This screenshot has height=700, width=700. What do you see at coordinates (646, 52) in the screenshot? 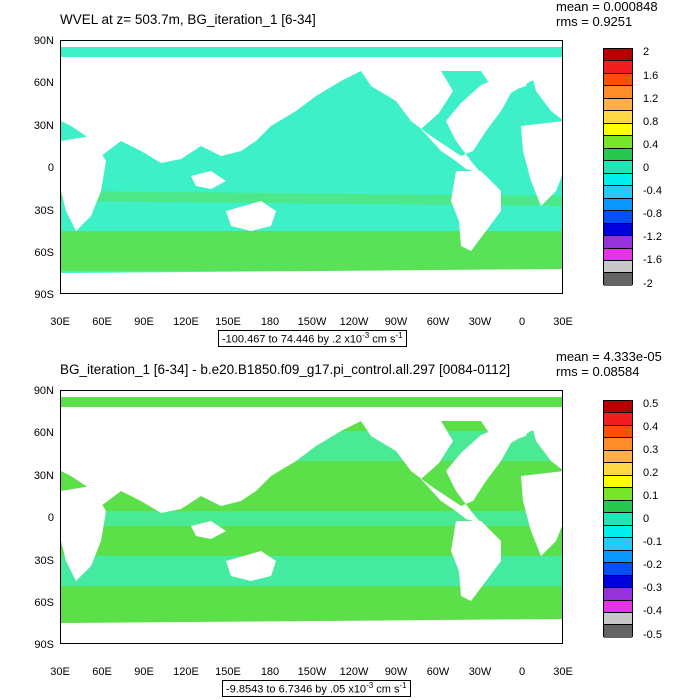
I see `colorbar-label: 2` at bounding box center [646, 52].